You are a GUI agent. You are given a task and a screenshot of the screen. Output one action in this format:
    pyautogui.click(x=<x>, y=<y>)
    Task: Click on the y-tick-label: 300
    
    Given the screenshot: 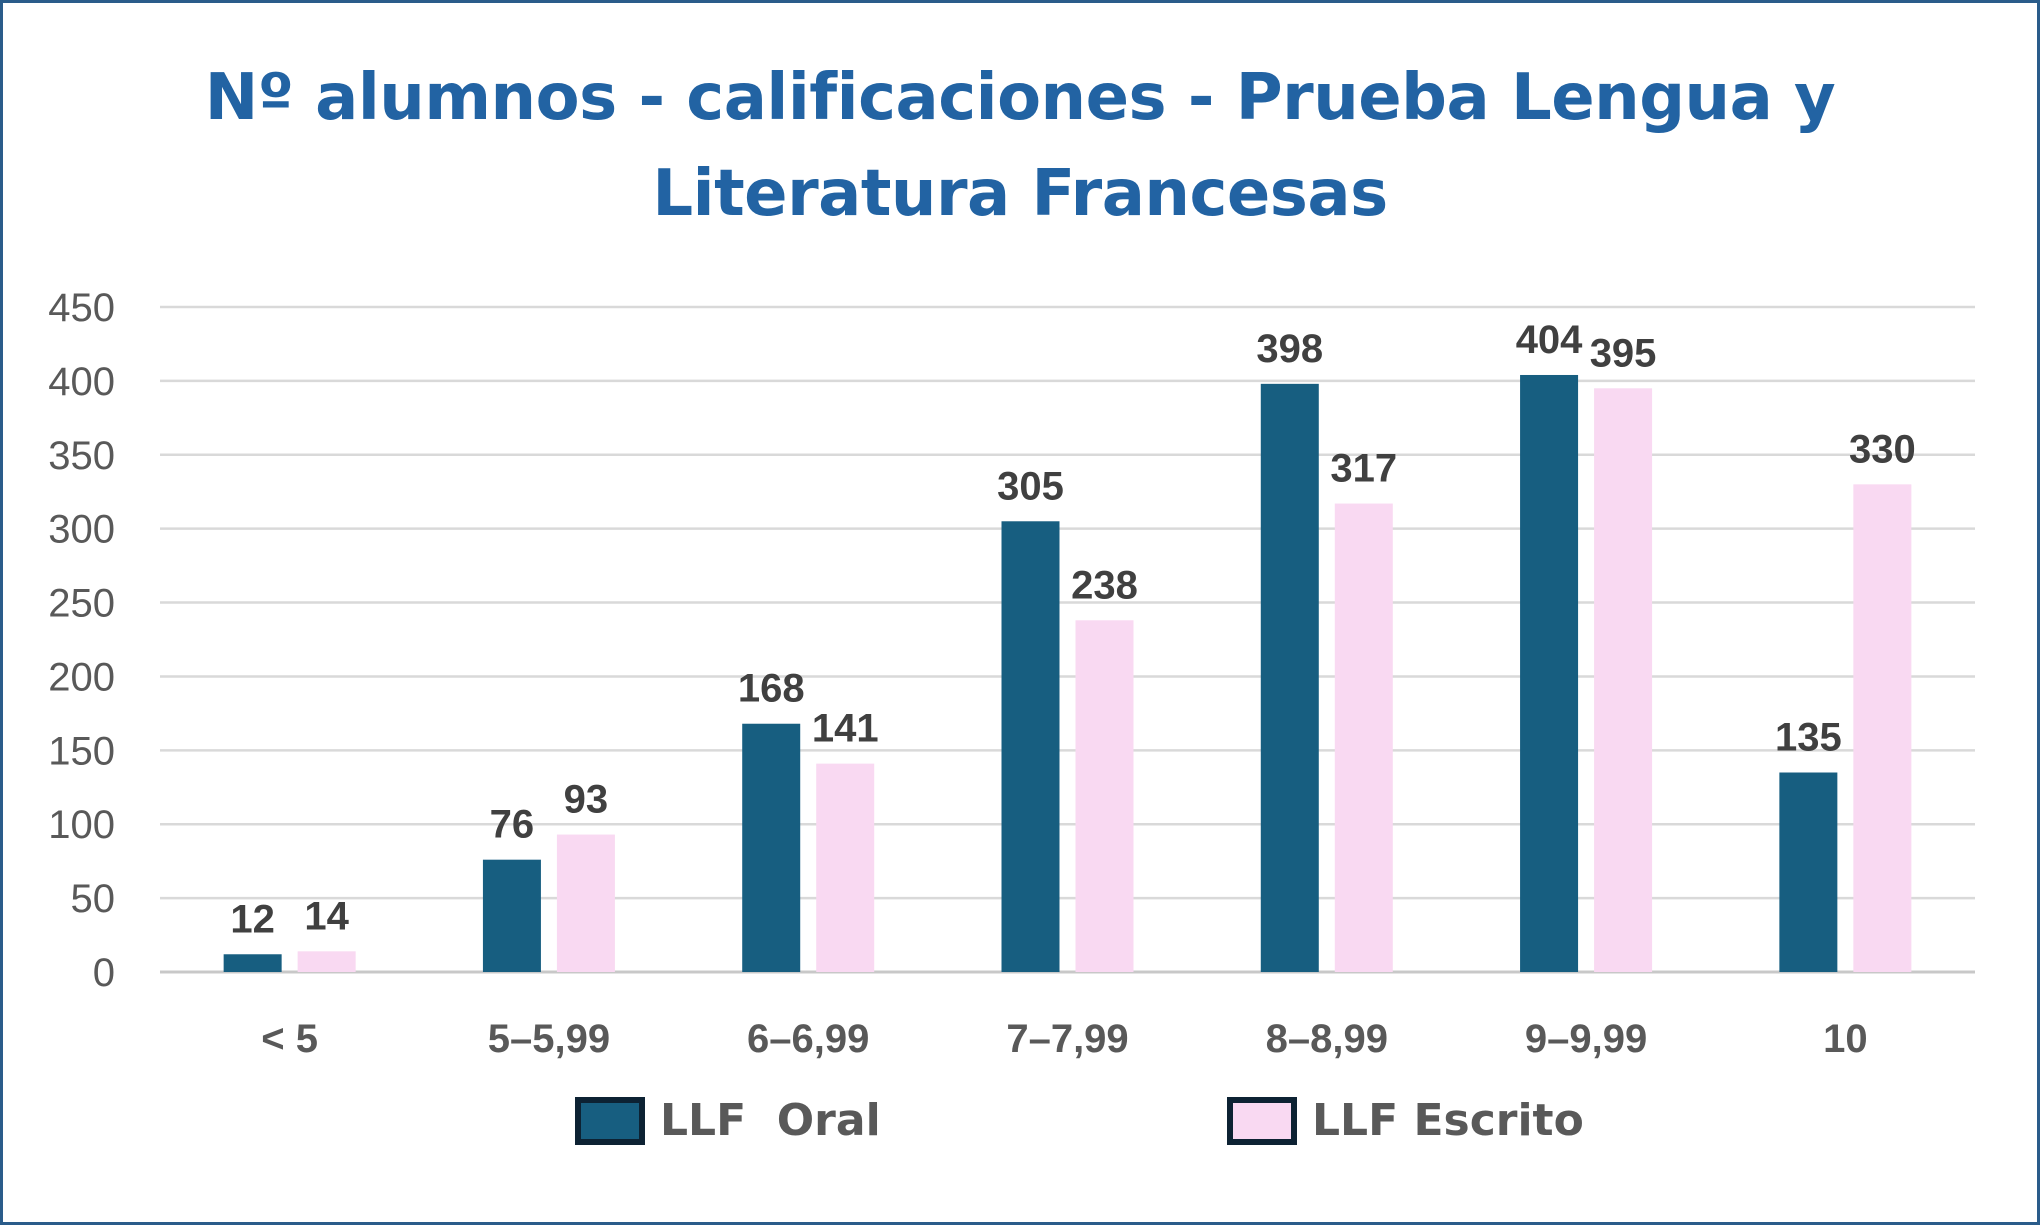 What is the action you would take?
    pyautogui.click(x=81, y=530)
    